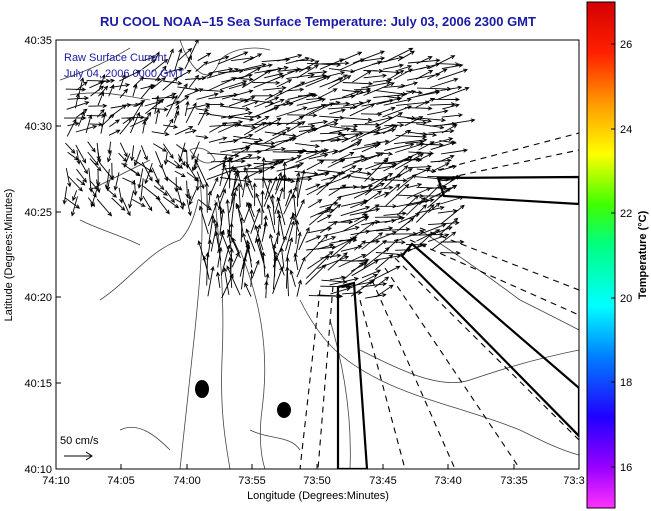 This screenshot has height=511, width=651. Describe the element at coordinates (643, 254) in the screenshot. I see `colorbar-label: Temperature (°C)` at that location.